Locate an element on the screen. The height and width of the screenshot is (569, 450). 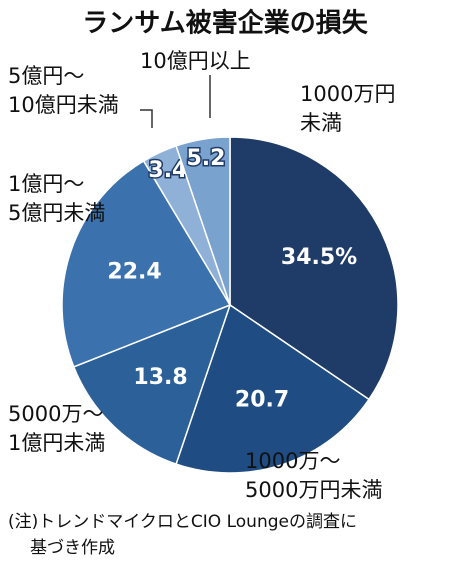
value-label: 3.4 is located at coordinates (167, 170).